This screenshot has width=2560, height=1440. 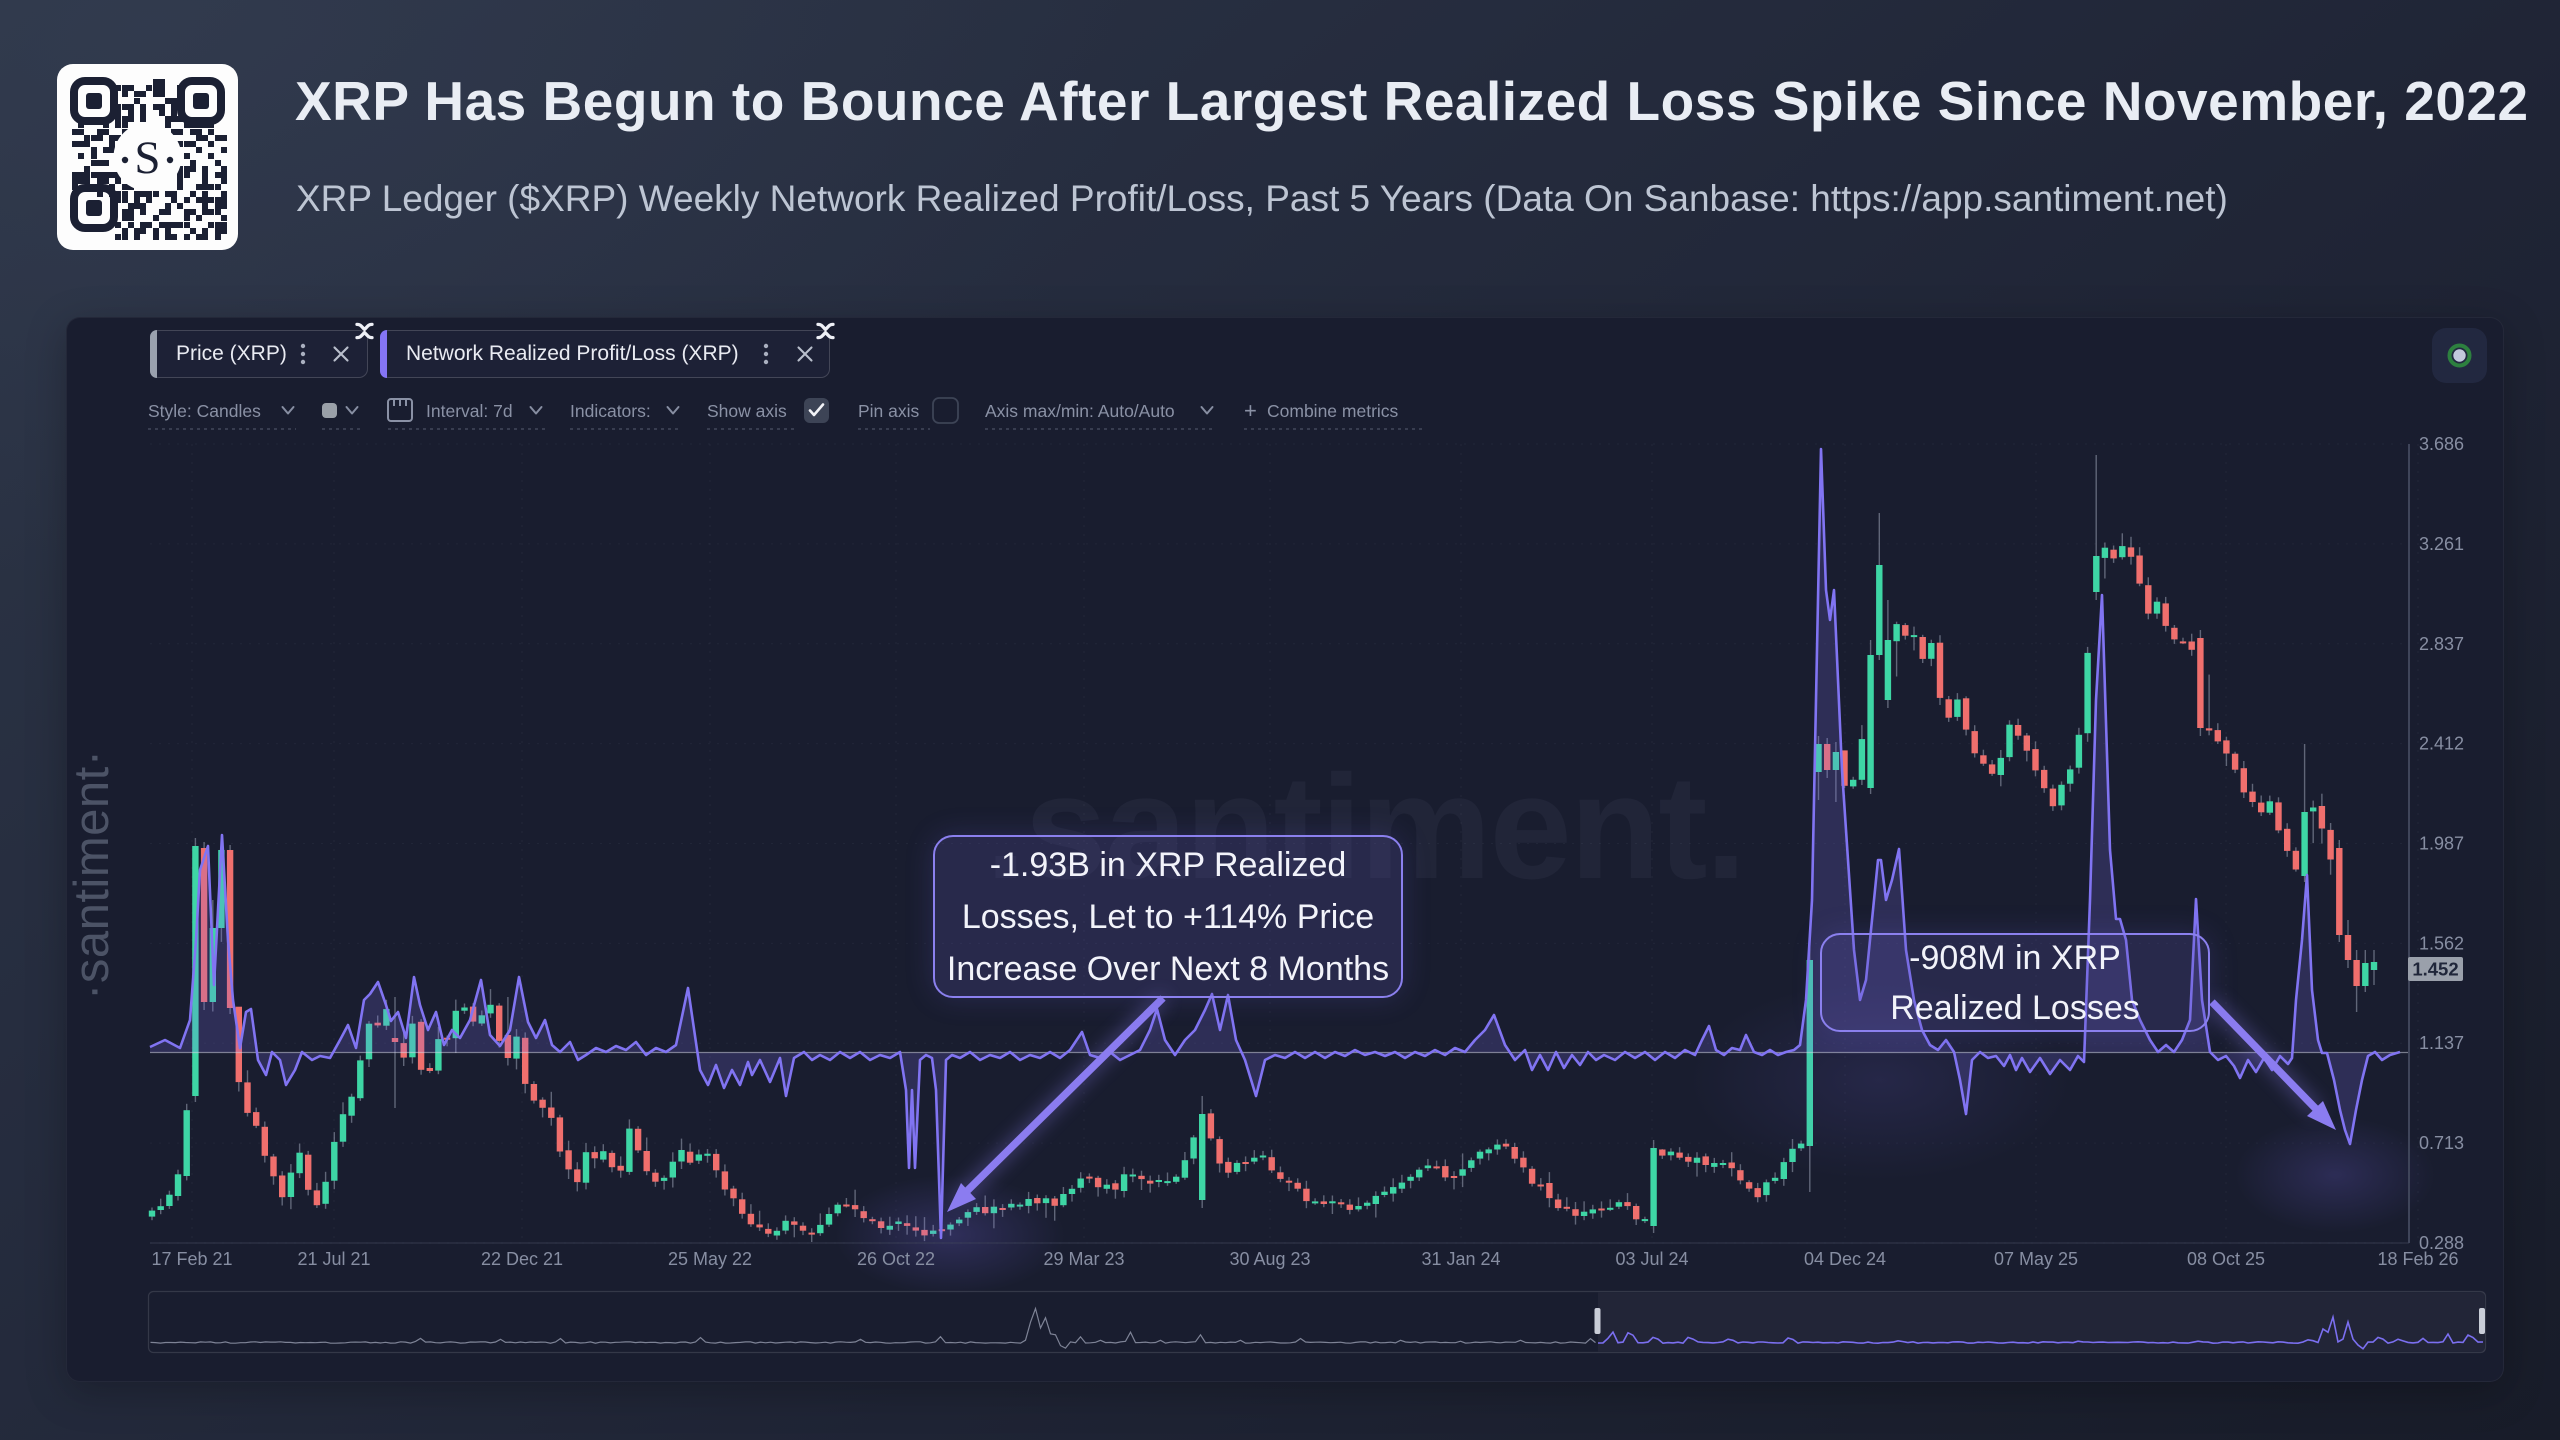 I want to click on svg-text: 1.452, so click(x=2435, y=969).